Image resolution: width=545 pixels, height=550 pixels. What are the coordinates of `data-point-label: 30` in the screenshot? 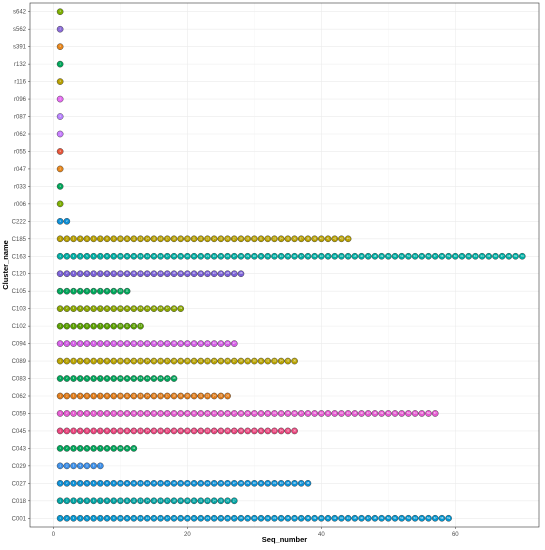 It's located at (254, 238).